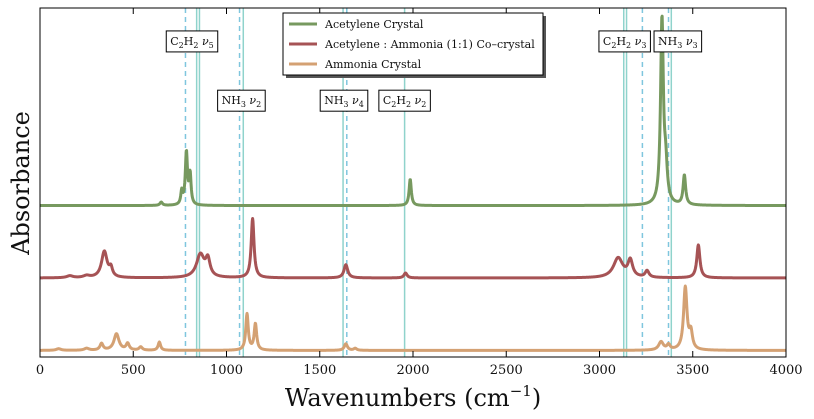 Image resolution: width=814 pixels, height=419 pixels. I want to click on annotation-1: C2H2 ν5, so click(192, 41).